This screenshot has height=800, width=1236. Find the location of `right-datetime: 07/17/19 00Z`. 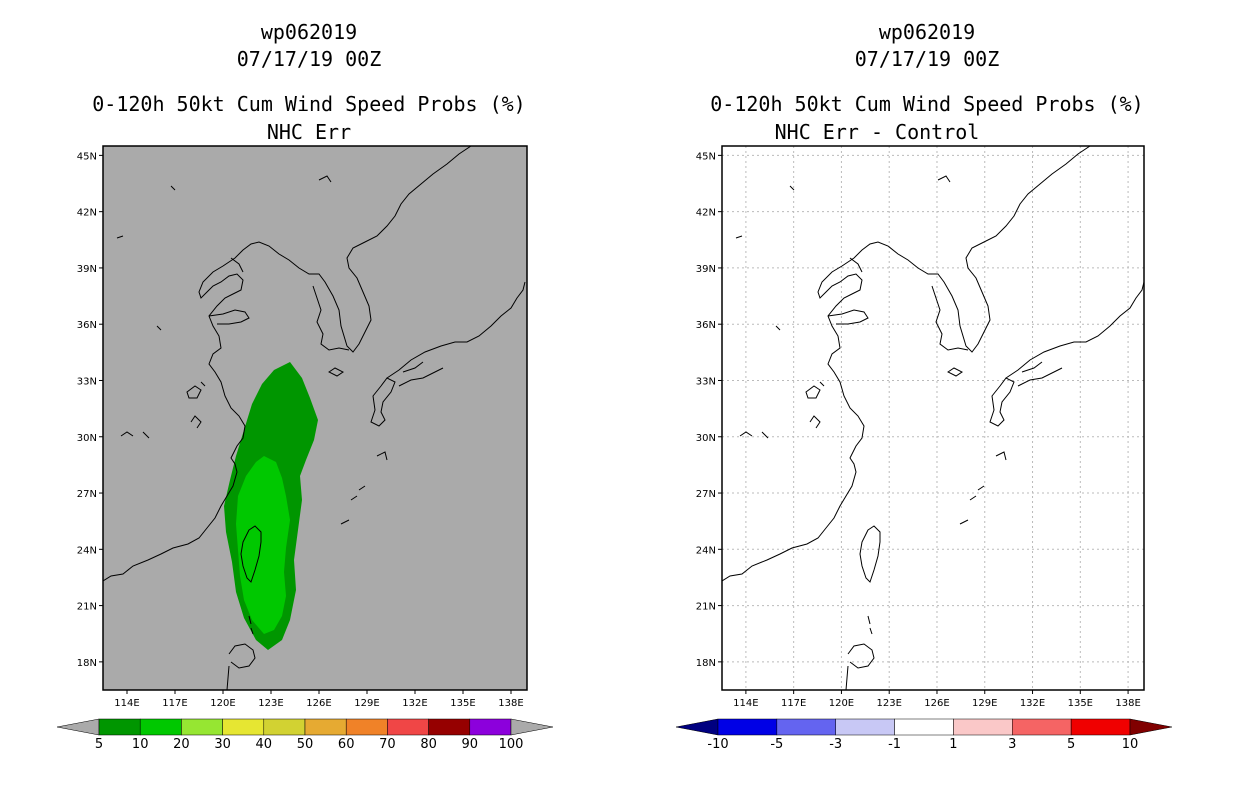

right-datetime: 07/17/19 00Z is located at coordinates (927, 59).